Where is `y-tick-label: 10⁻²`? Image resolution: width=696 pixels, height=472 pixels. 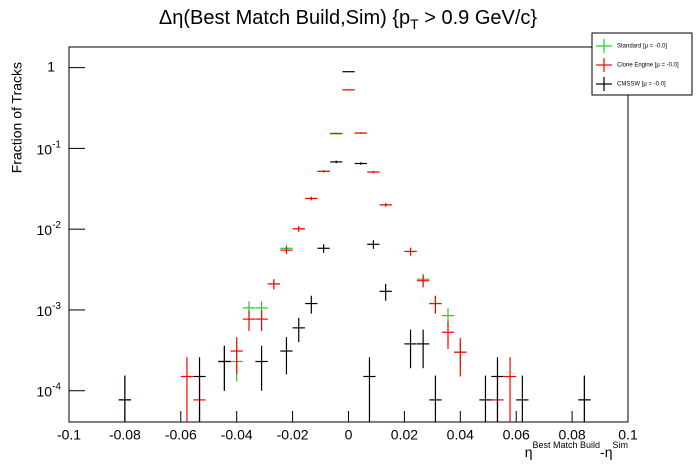 y-tick-label: 10⁻² is located at coordinates (49, 229).